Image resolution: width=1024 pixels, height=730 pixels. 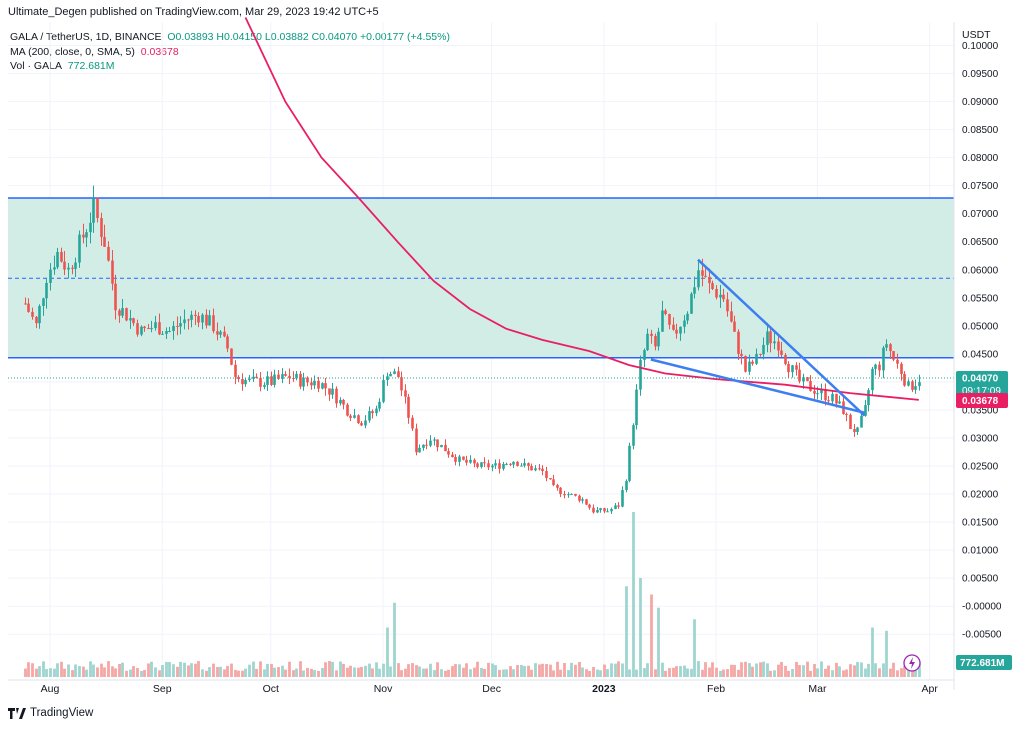 I want to click on price-tick-label: 0.10000, so click(x=980, y=46).